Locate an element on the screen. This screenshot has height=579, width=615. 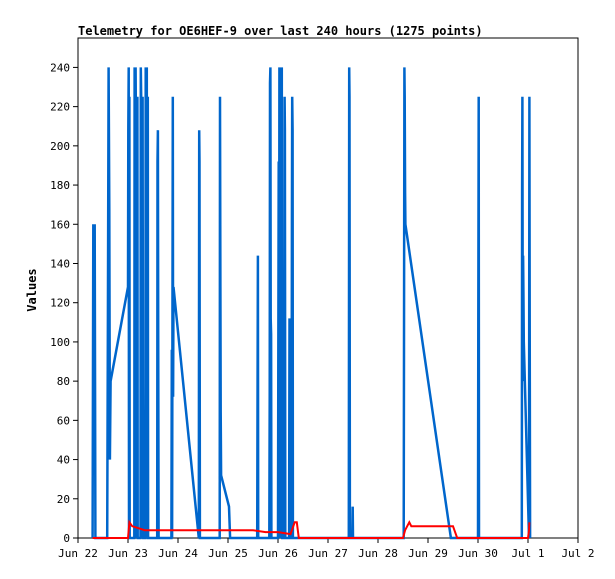
y-tick-label: 80 is located at coordinates (63, 381).